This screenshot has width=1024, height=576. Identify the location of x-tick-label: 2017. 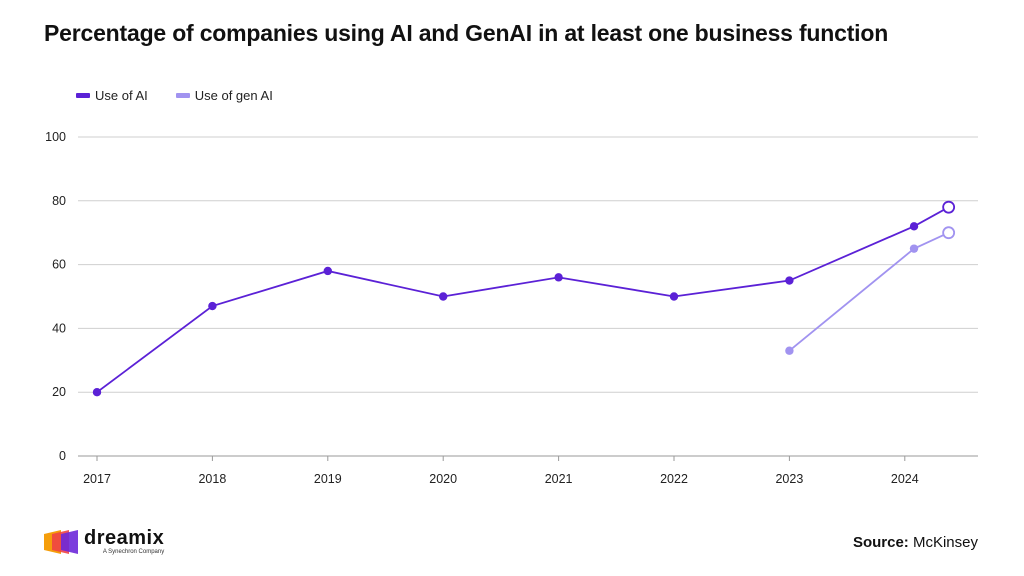
(97, 479).